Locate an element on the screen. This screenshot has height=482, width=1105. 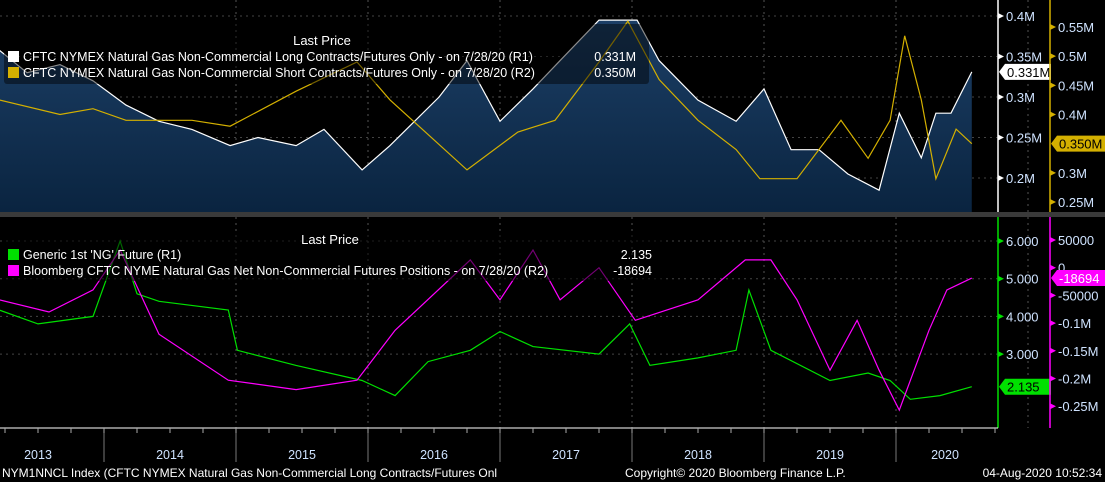
axis-tick-label: 50000 is located at coordinates (1076, 240).